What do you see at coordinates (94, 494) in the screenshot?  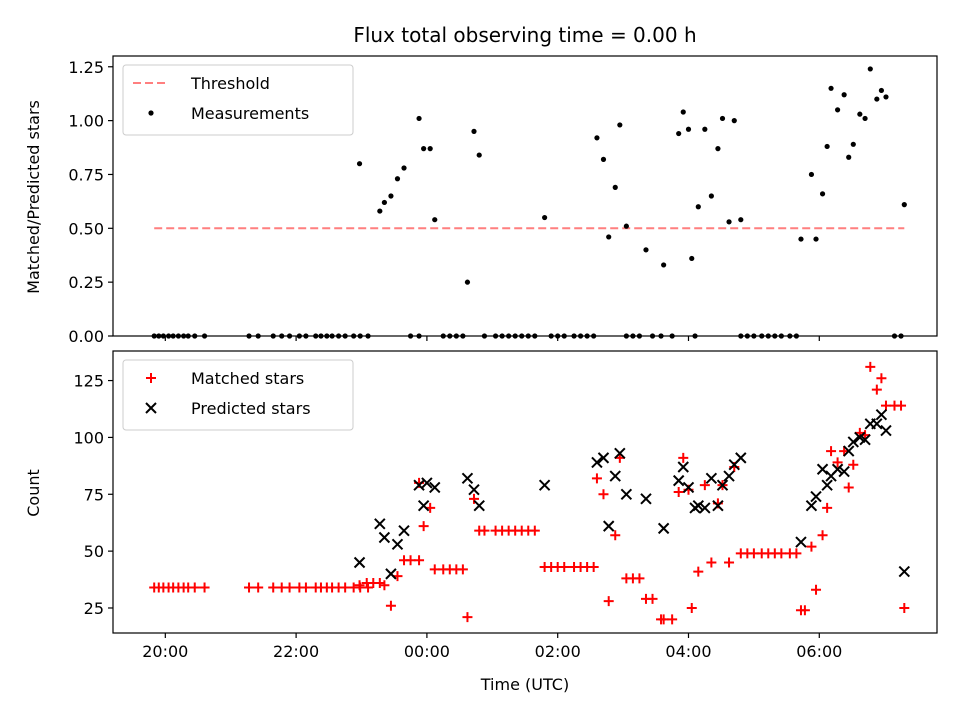 I see `bottom-ytick-label: 75` at bounding box center [94, 494].